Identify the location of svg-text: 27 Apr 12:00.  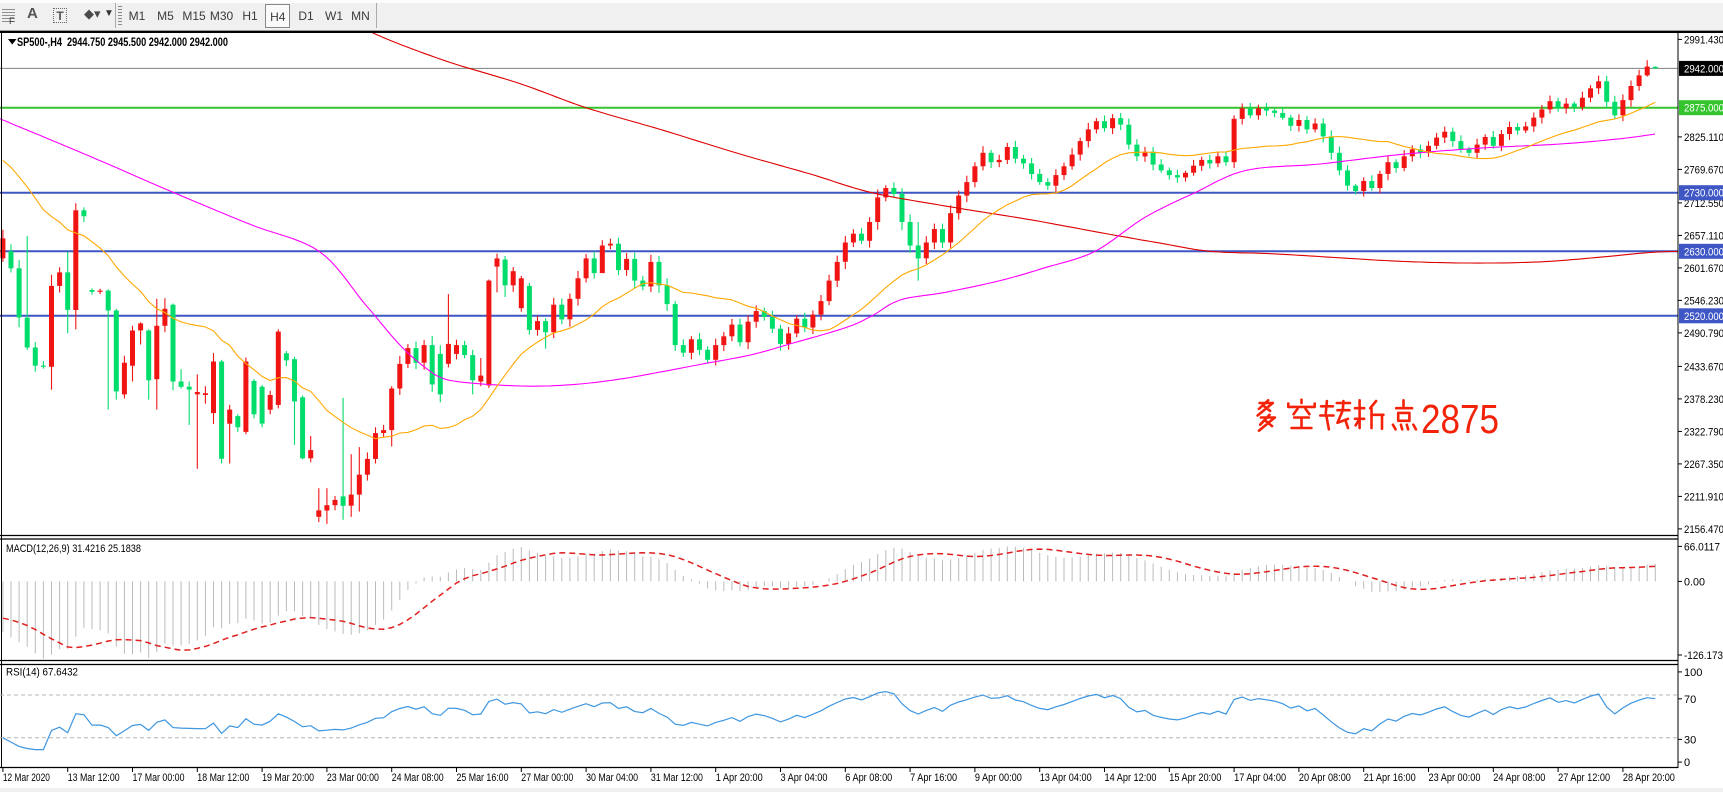
(1584, 778).